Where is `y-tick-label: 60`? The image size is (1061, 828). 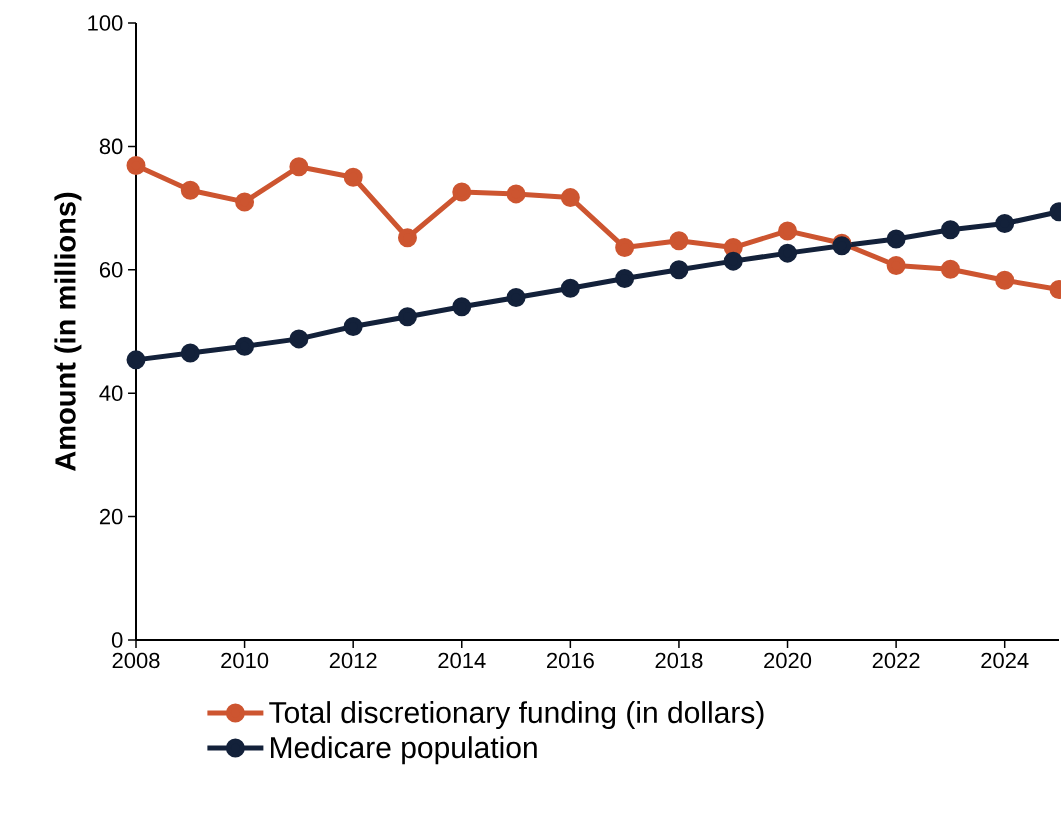 y-tick-label: 60 is located at coordinates (111, 270).